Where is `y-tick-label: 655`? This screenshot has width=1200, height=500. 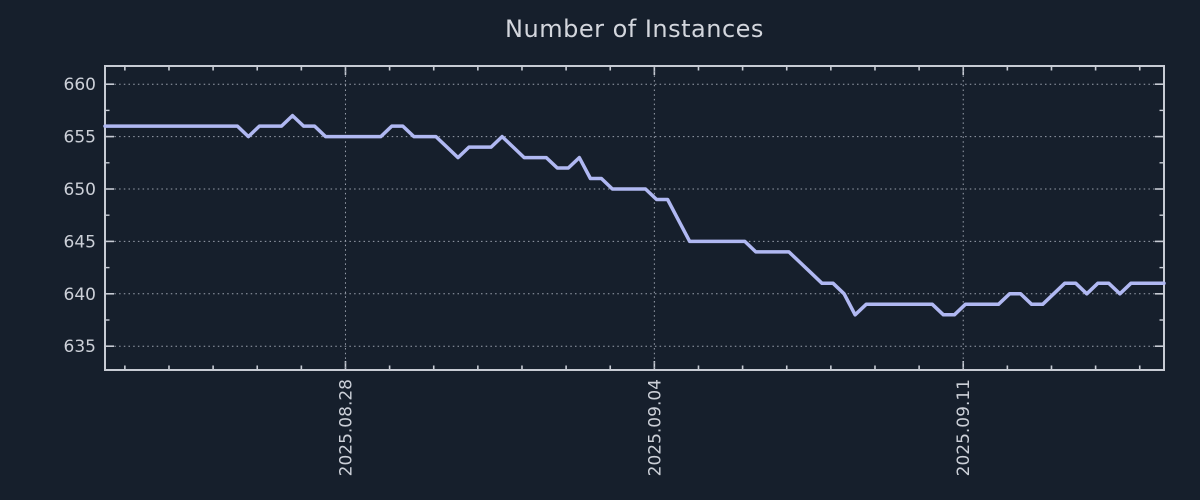 y-tick-label: 655 is located at coordinates (80, 138).